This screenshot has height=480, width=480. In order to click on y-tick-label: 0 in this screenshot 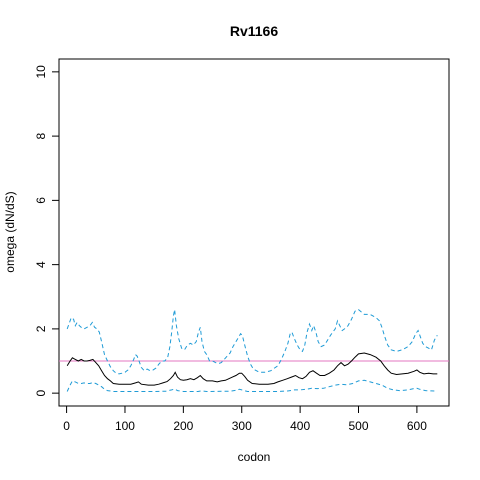, I will do `click(41, 392)`.